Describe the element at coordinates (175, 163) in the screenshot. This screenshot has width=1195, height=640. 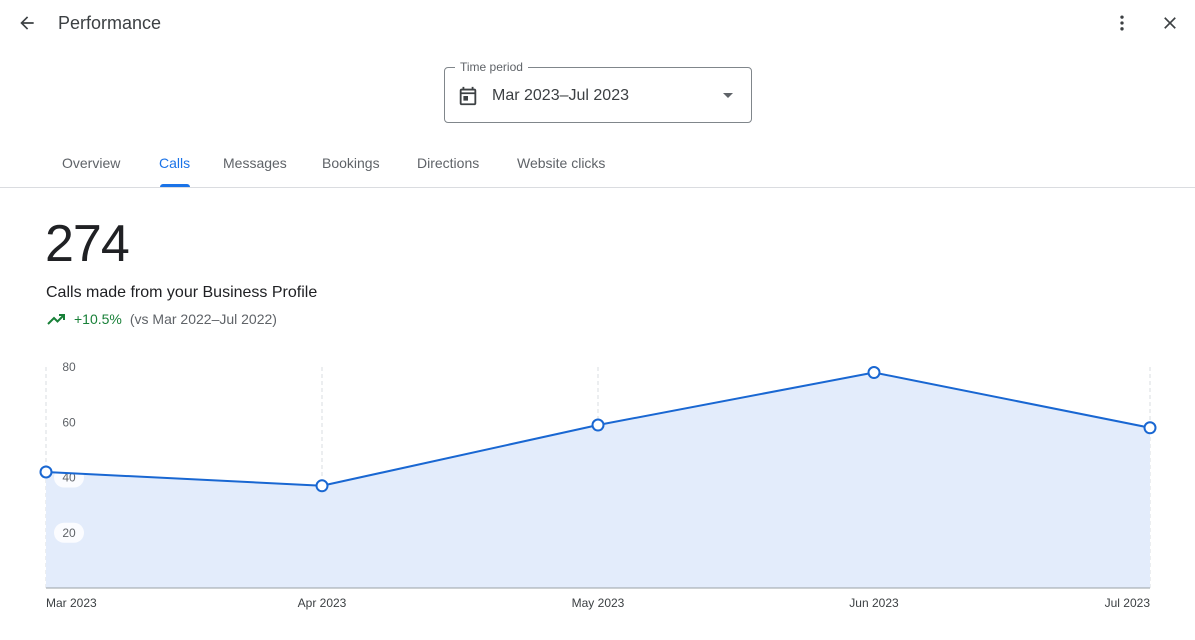
I see `tab-calls: Calls` at that location.